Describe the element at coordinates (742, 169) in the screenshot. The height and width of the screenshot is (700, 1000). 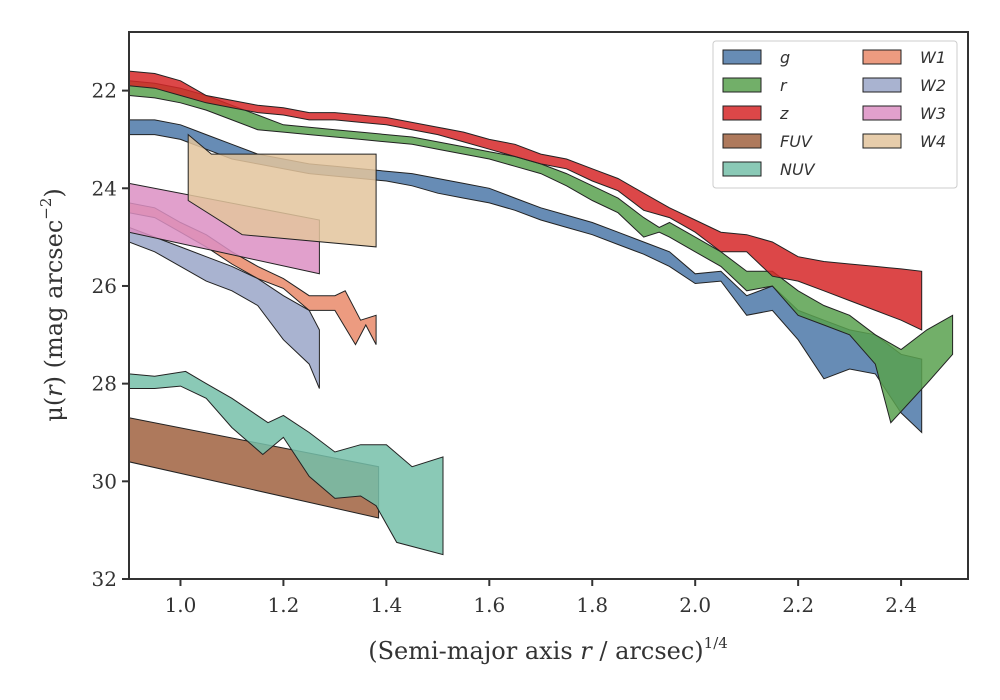
I see `legend-swatch-nuv` at that location.